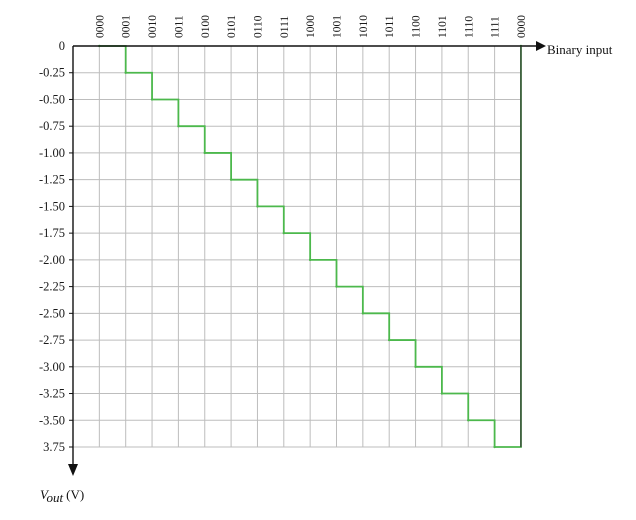 The image size is (636, 520). What do you see at coordinates (52, 73) in the screenshot?
I see `y-tick-label: -0.25` at bounding box center [52, 73].